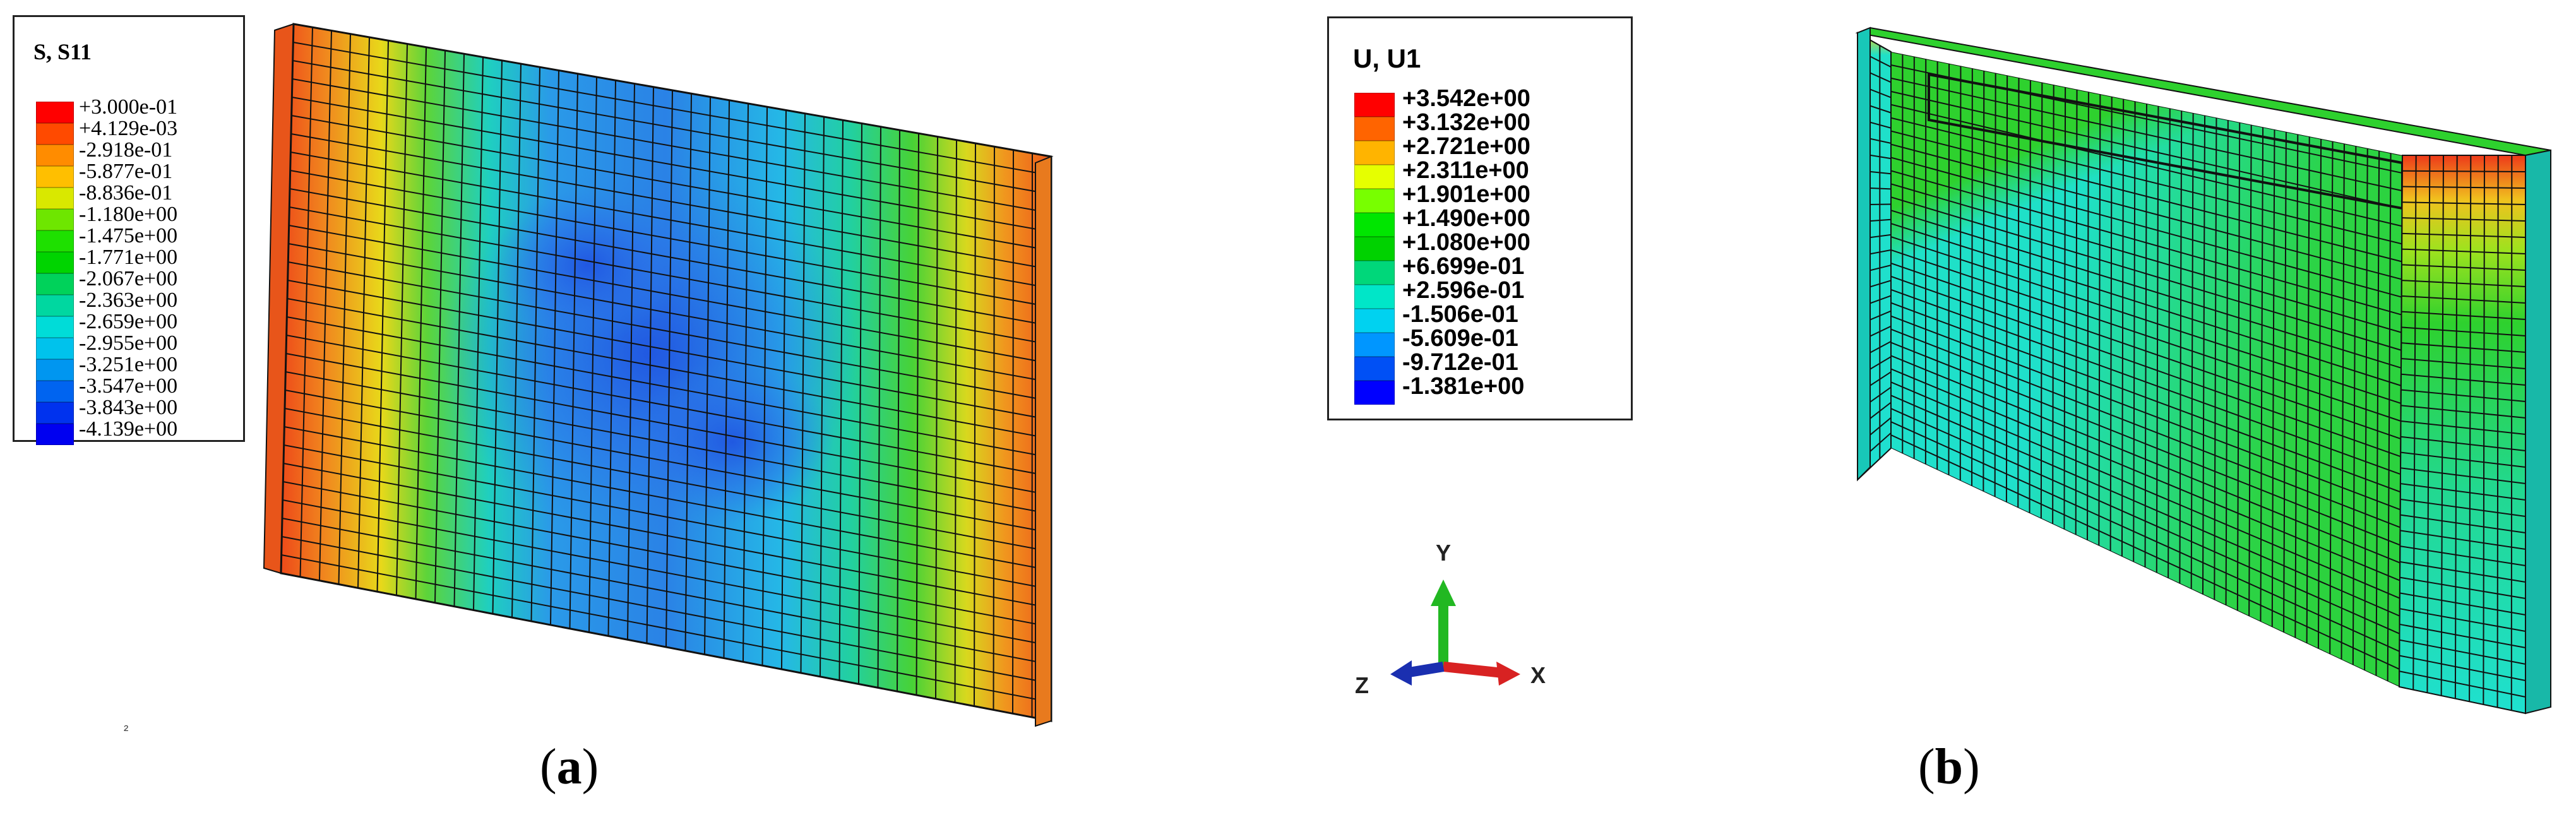  Describe the element at coordinates (128, 364) in the screenshot. I see `legend-value: -3.251e+00` at that location.